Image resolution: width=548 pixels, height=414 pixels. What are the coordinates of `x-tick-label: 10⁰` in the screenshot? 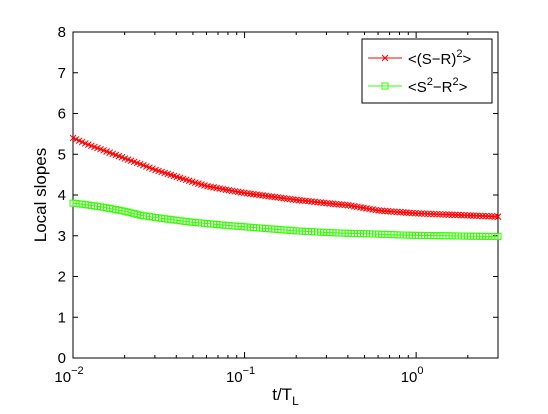 It's located at (412, 375).